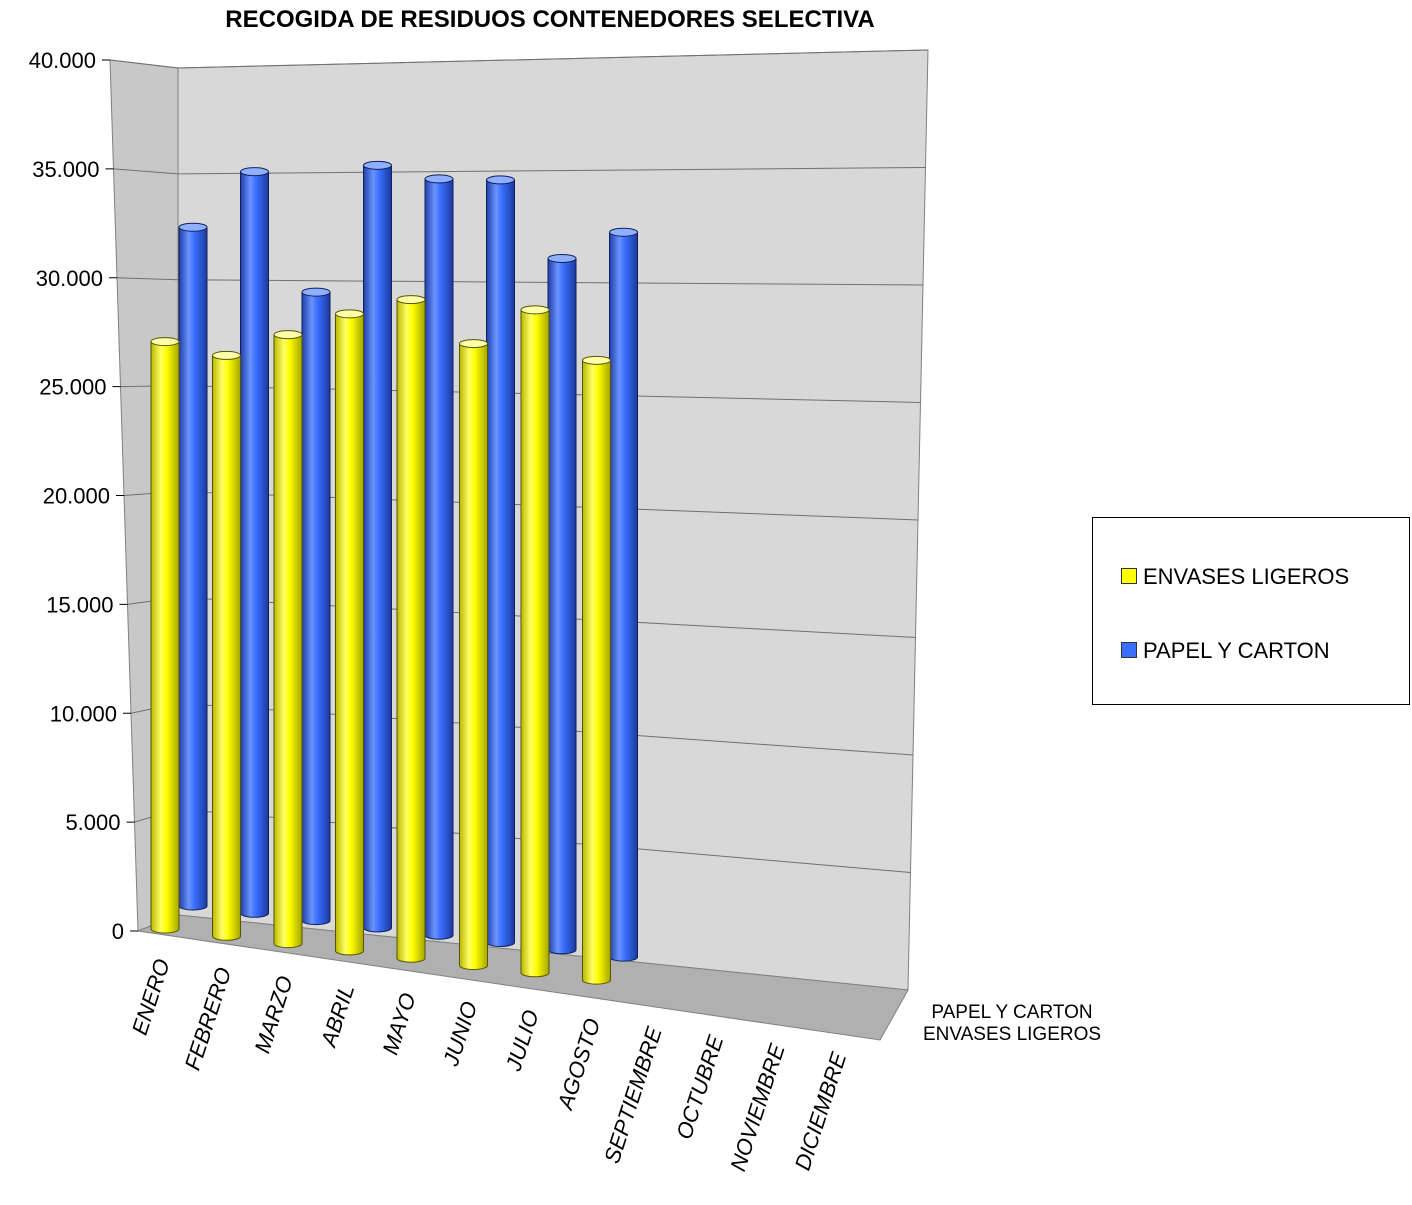 This screenshot has width=1412, height=1205. Describe the element at coordinates (337, 1016) in the screenshot. I see `x-tick-label: ABRIL` at that location.